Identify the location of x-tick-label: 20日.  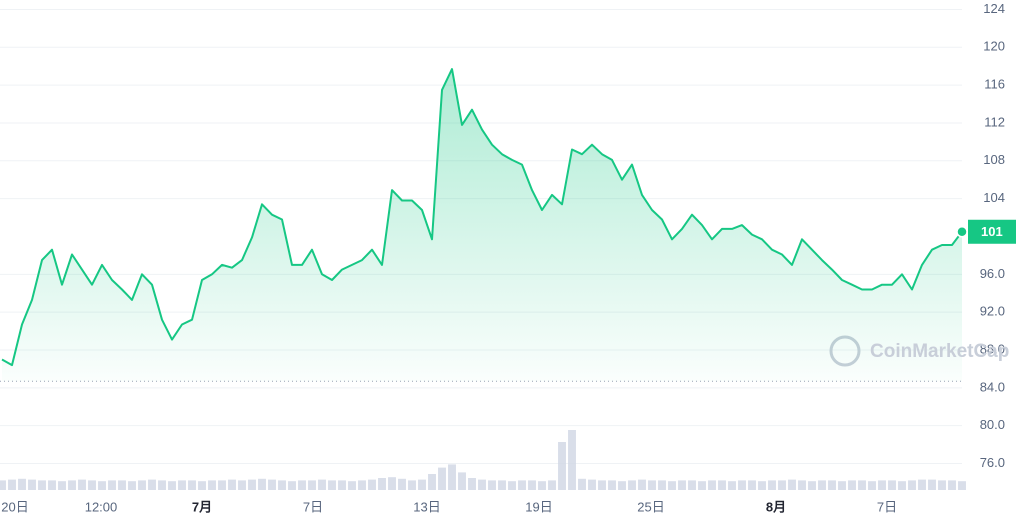
(14, 506).